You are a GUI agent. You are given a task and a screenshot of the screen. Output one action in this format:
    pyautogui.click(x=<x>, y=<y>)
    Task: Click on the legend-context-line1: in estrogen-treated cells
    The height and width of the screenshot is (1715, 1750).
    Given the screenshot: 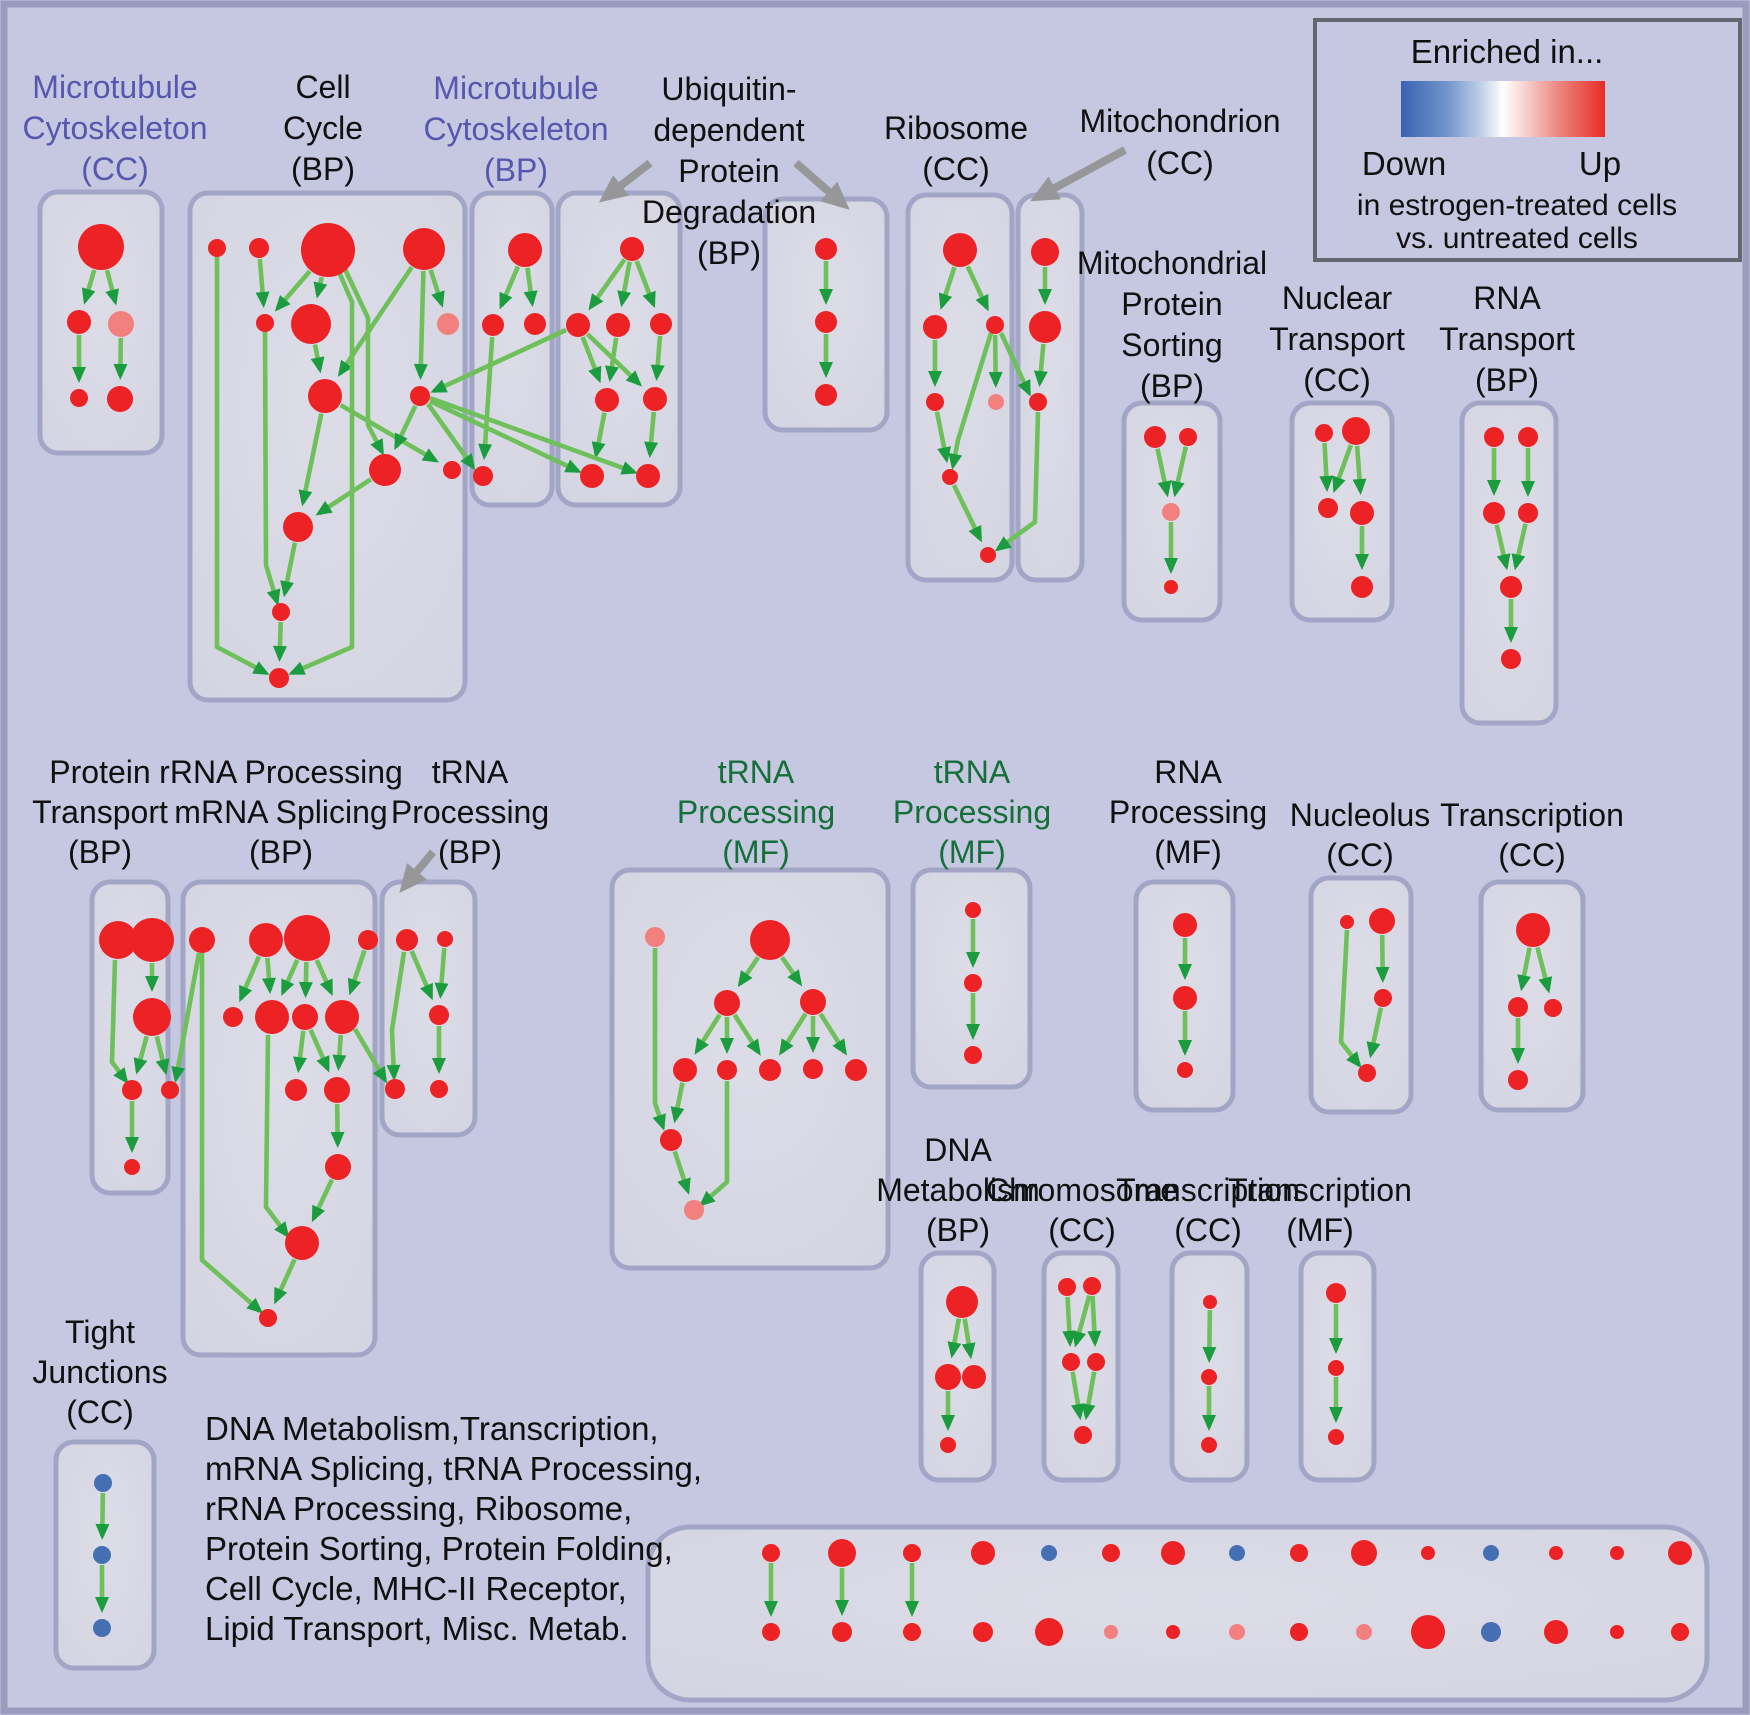 What is the action you would take?
    pyautogui.click(x=1517, y=205)
    